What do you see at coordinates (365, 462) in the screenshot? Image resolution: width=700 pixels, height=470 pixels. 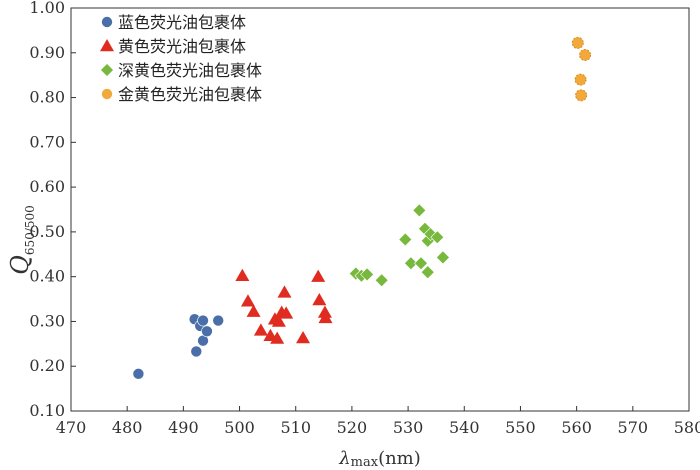 I see `x-axis-label-subscript: max` at bounding box center [365, 462].